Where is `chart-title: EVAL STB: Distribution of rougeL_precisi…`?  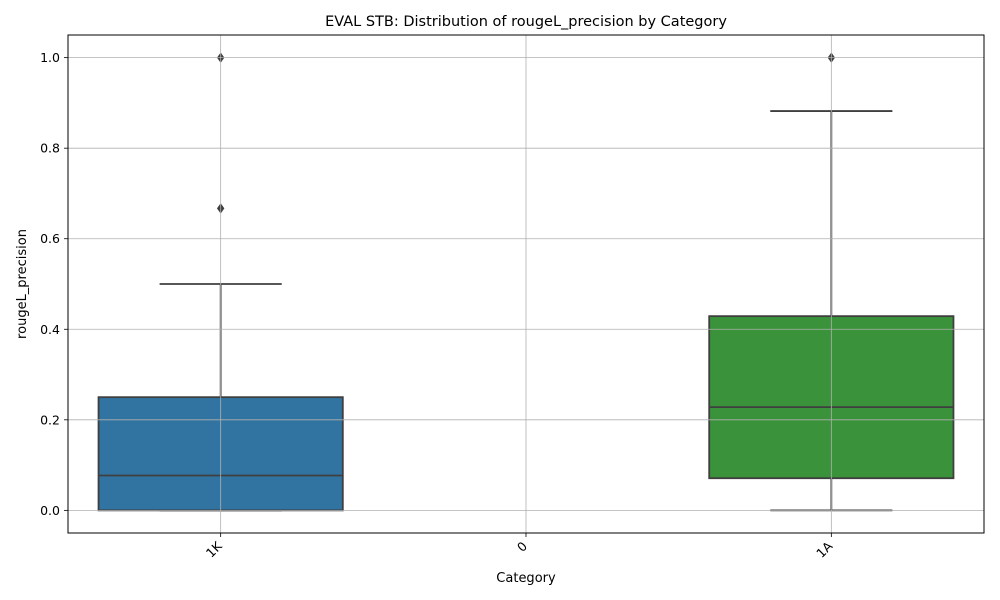 chart-title: EVAL STB: Distribution of rougeL_precisi… is located at coordinates (526, 22).